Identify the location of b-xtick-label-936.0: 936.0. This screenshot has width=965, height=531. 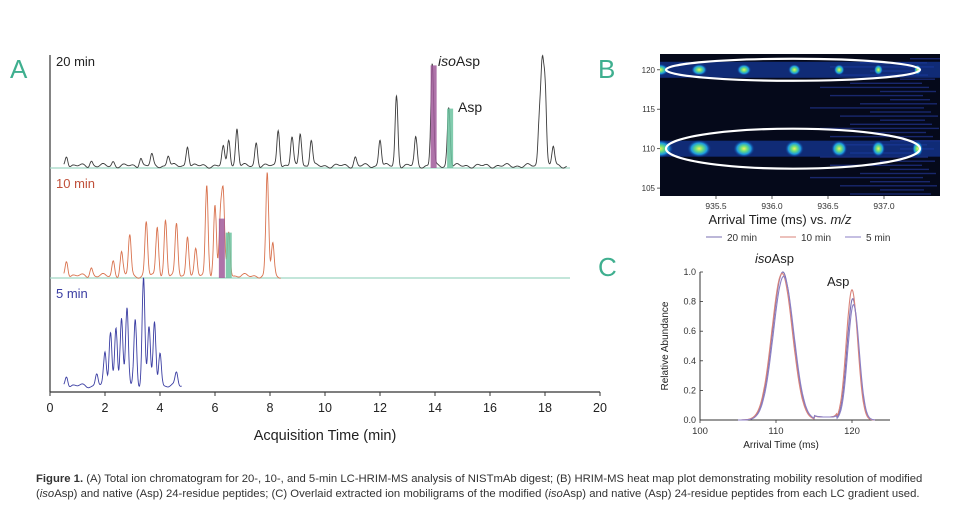
(772, 206).